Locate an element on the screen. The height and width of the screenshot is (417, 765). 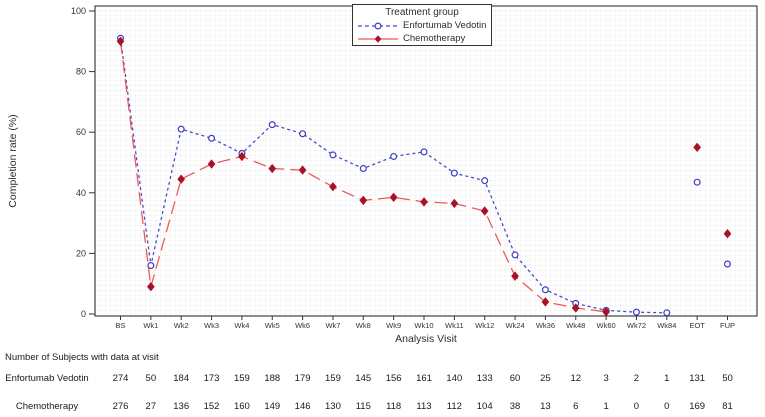
x-axis-tick-label: Wk10 is located at coordinates (423, 325).